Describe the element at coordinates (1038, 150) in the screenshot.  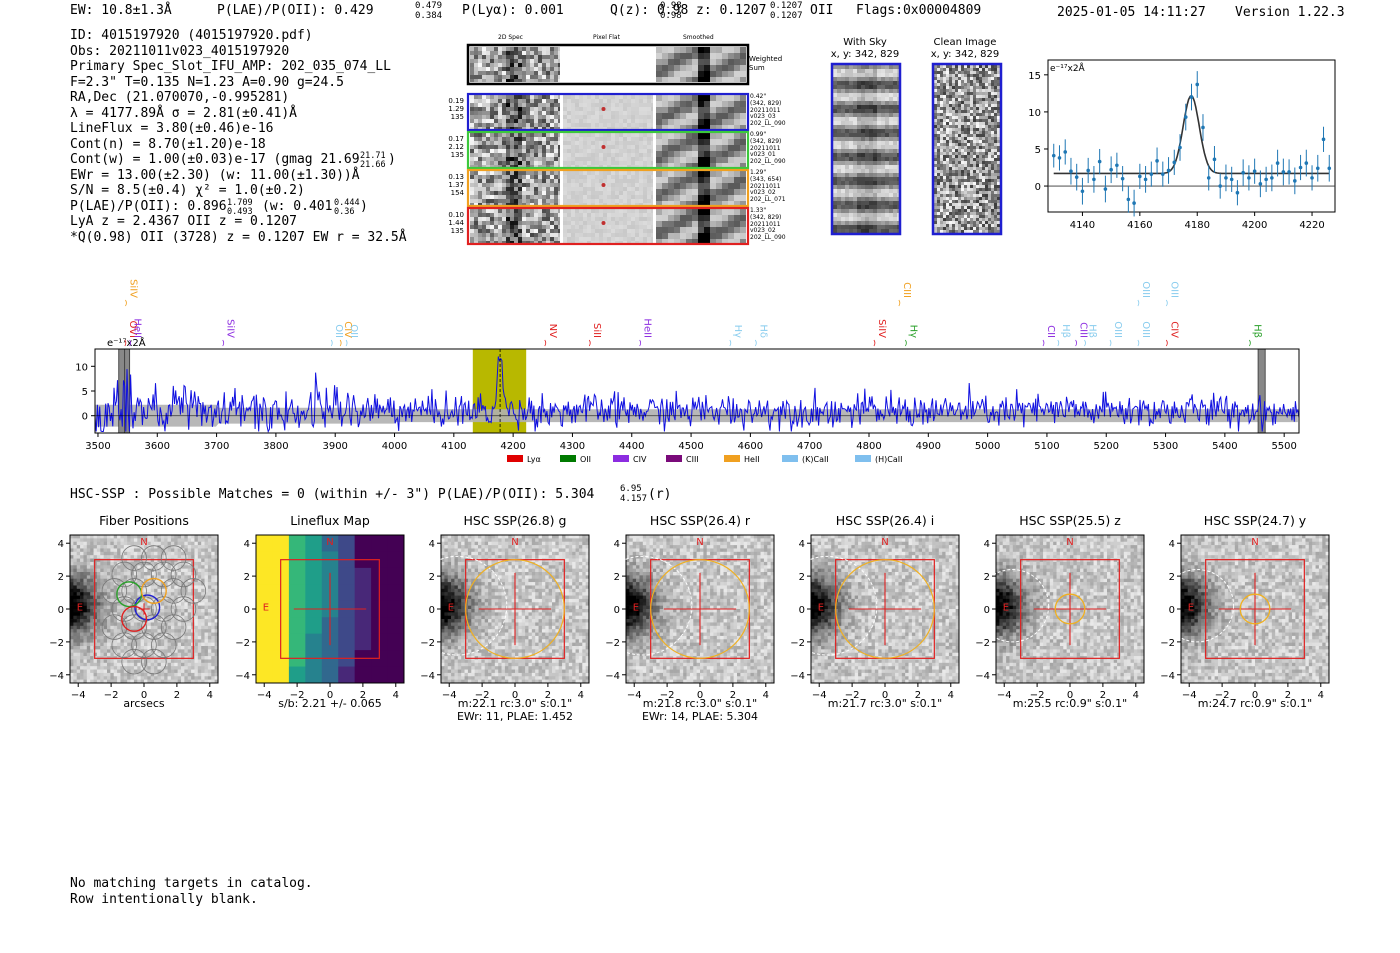
I see `zoom-ytick-label: 5` at that location.